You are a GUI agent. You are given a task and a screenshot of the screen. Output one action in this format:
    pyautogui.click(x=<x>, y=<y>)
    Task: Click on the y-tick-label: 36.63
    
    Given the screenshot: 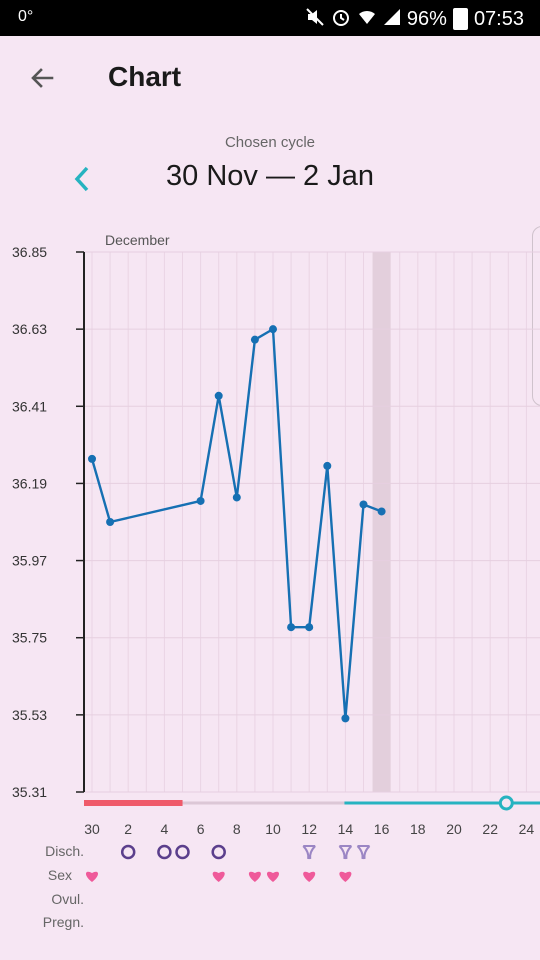 What is the action you would take?
    pyautogui.click(x=29, y=329)
    